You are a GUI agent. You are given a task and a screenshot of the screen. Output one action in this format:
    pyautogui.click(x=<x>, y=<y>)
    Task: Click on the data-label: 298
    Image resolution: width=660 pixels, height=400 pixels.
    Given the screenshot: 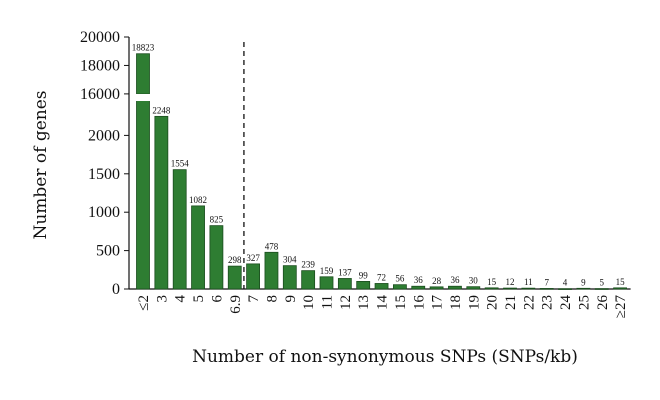 What is the action you would take?
    pyautogui.click(x=235, y=260)
    